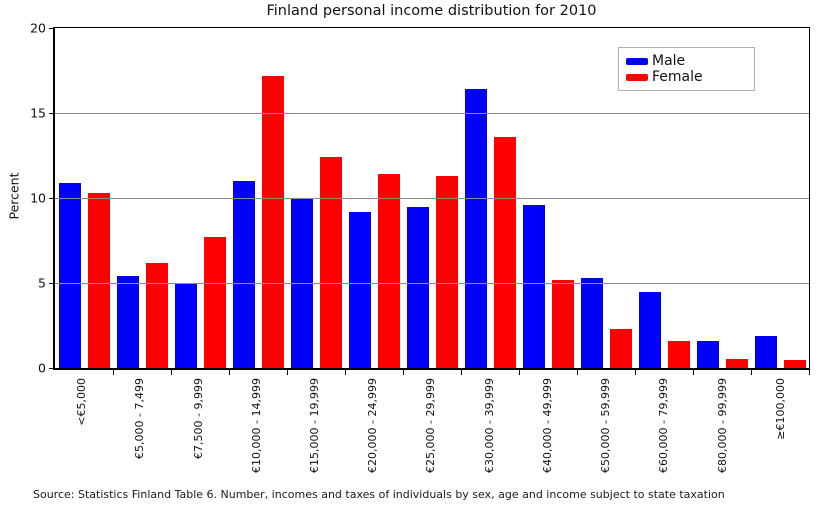 This screenshot has height=512, width=819. I want to click on x-label-cell: €15,000 - 19,999, so click(315, 433).